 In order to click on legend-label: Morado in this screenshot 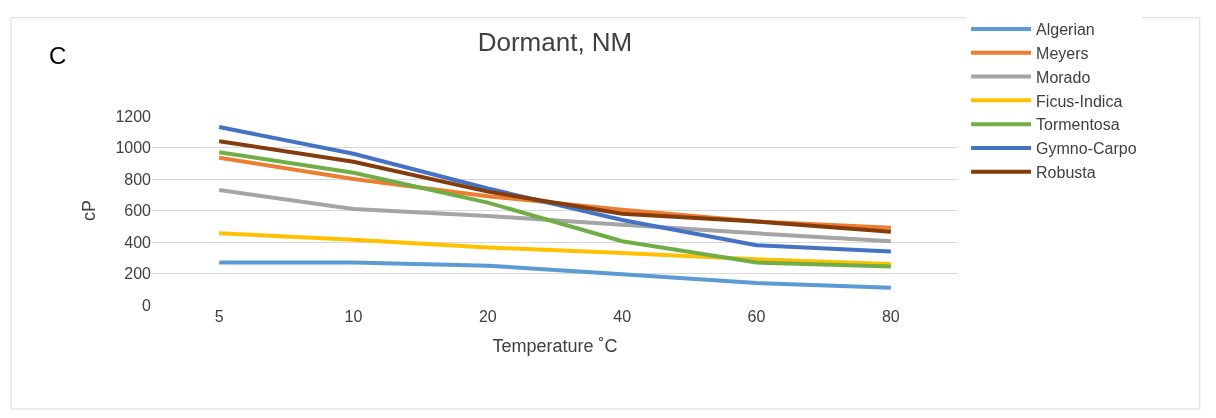, I will do `click(1063, 77)`.